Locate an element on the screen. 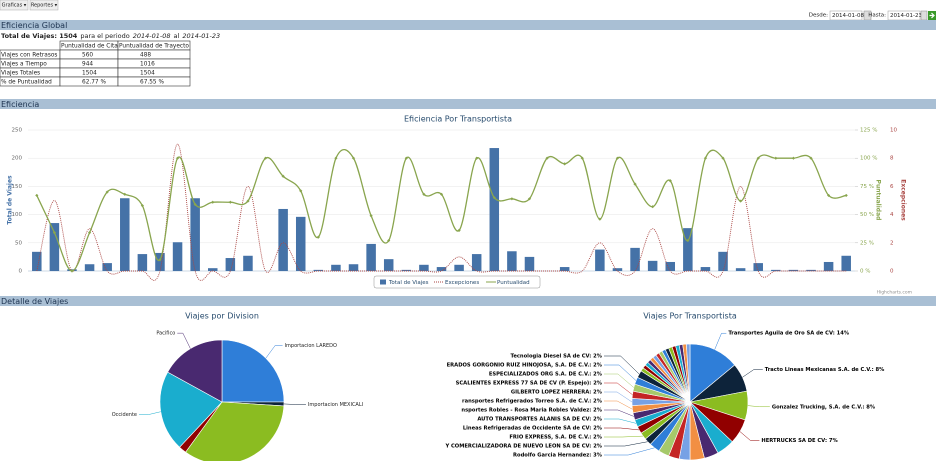  chart-title: Viajes por Division is located at coordinates (222, 316).